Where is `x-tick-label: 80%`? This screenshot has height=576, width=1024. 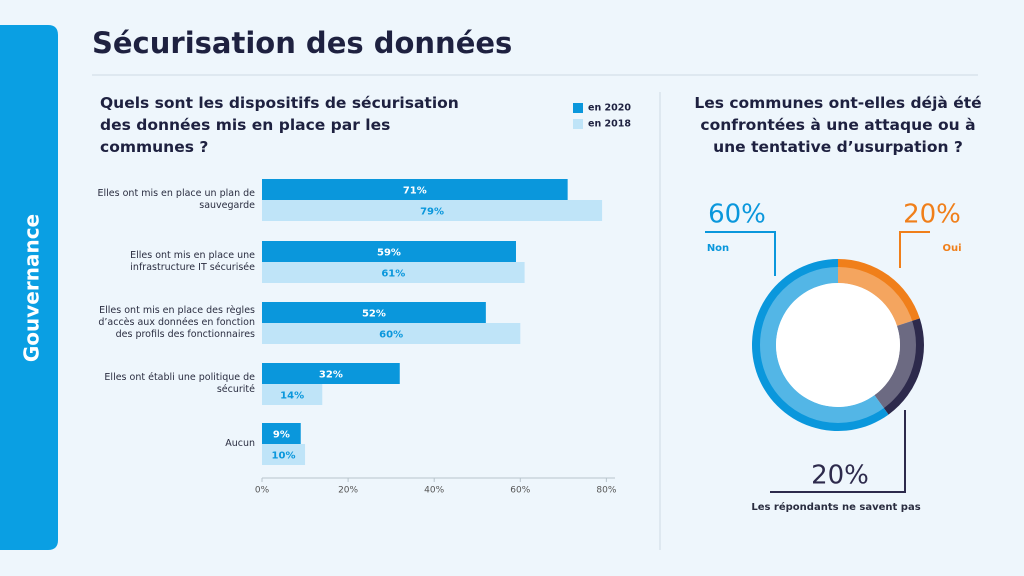
x-tick-label: 80% is located at coordinates (606, 491).